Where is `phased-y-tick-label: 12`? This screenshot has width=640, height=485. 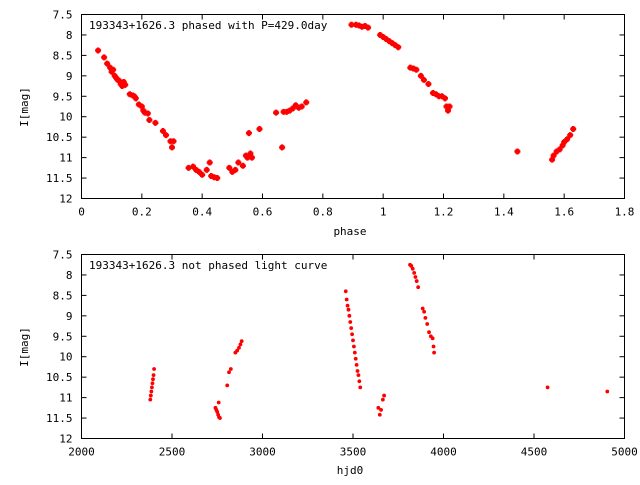
phased-y-tick-label: 12 is located at coordinates (65, 199).